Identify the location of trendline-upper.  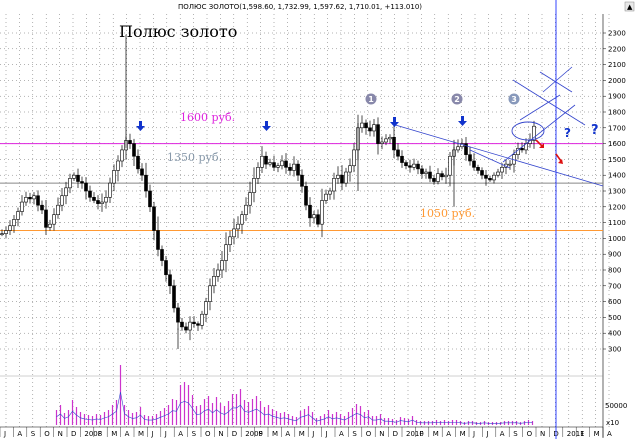
(497, 155).